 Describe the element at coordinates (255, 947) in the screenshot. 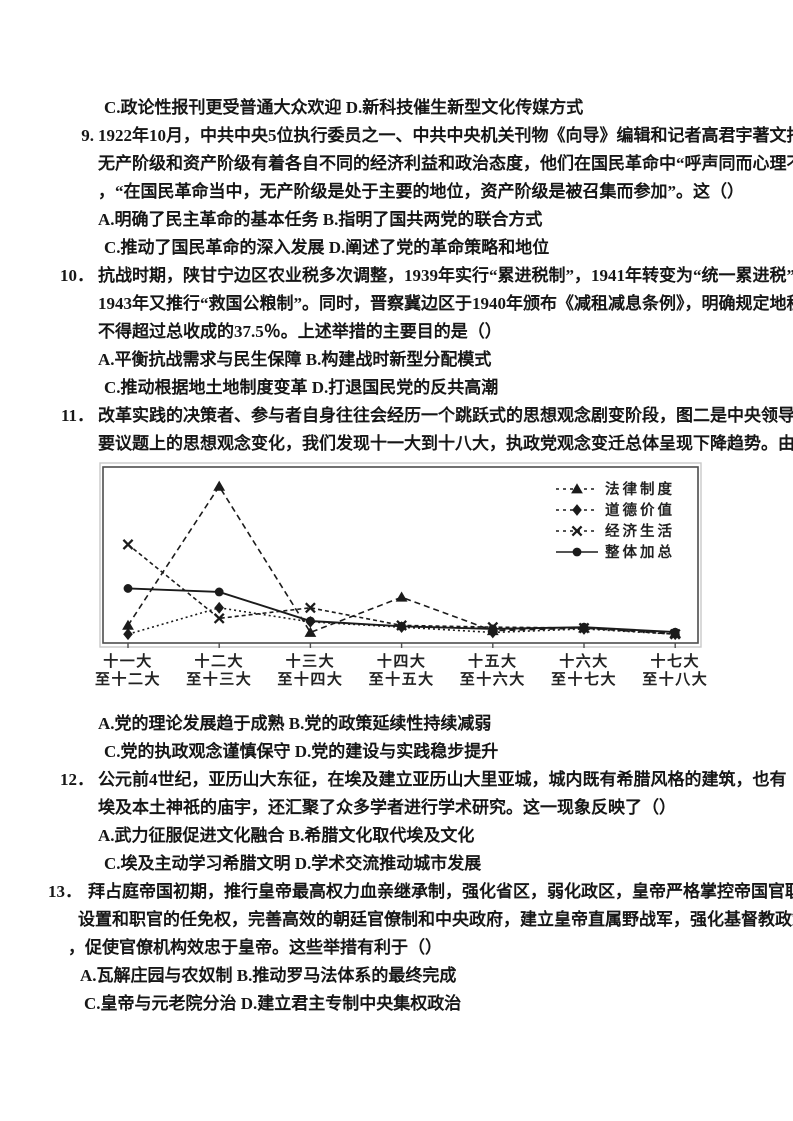

I see `question-text: ，促使官僚机构效忠于皇帝。这些举措有利于（）` at that location.